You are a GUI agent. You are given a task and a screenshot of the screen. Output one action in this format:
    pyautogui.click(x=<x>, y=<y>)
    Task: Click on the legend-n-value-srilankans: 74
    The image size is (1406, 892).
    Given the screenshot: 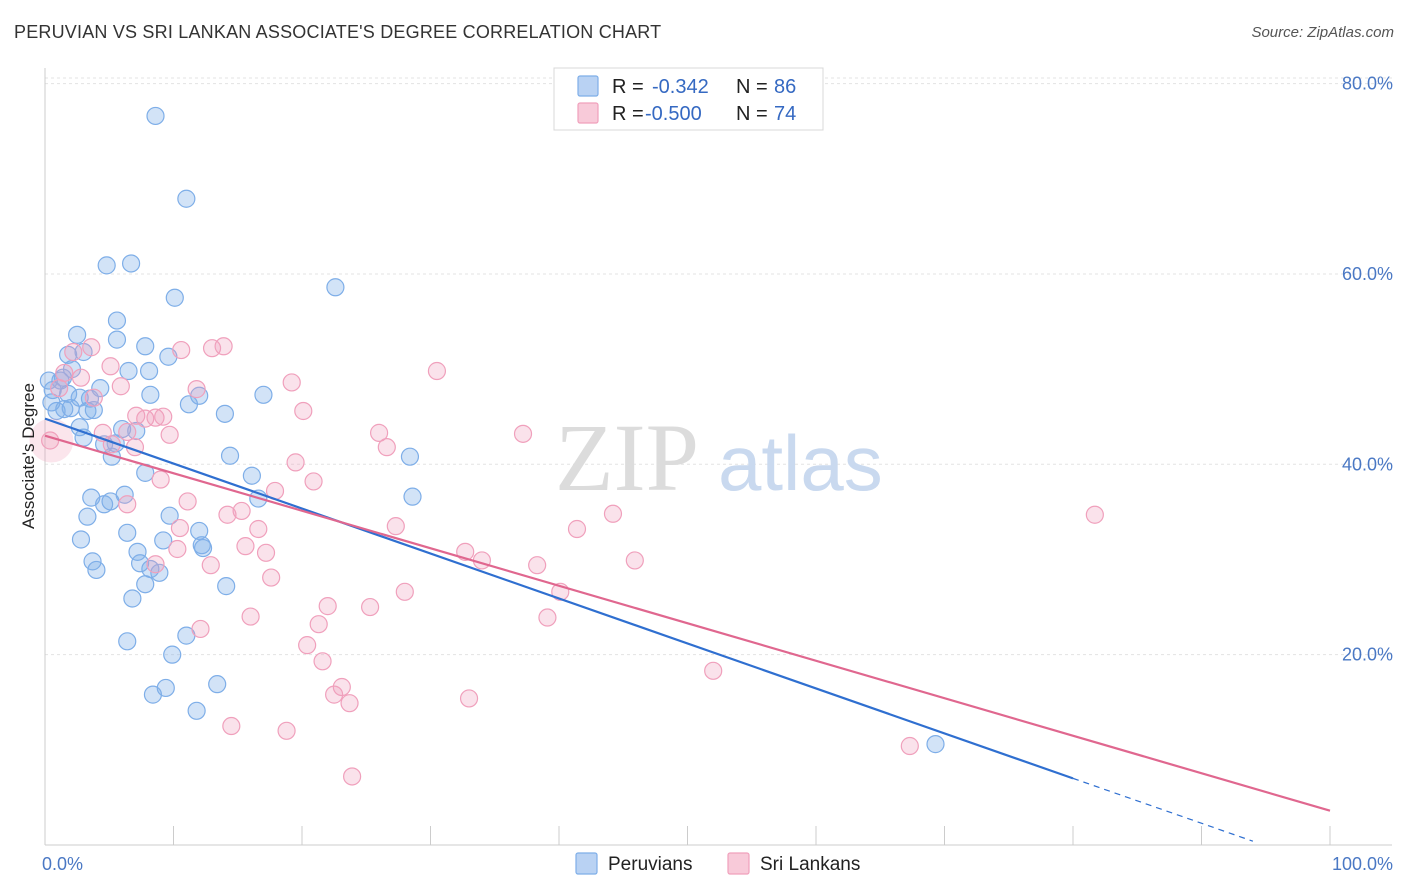 What is the action you would take?
    pyautogui.click(x=785, y=114)
    